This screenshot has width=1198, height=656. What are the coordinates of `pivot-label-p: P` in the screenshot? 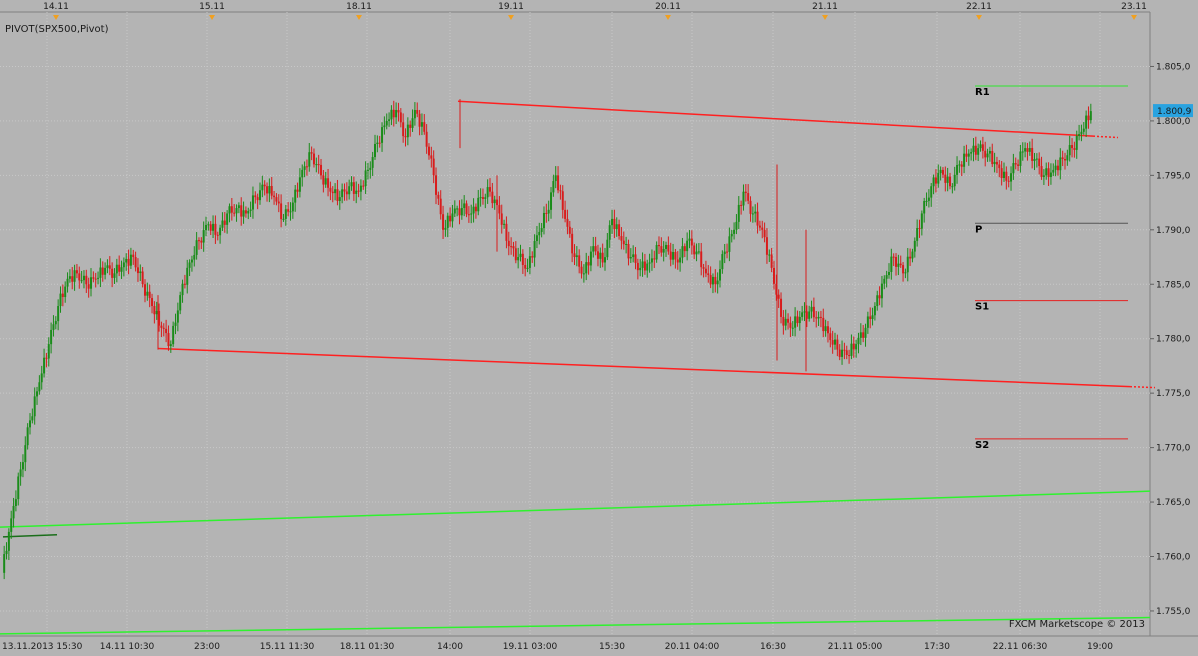 It's located at (978, 229).